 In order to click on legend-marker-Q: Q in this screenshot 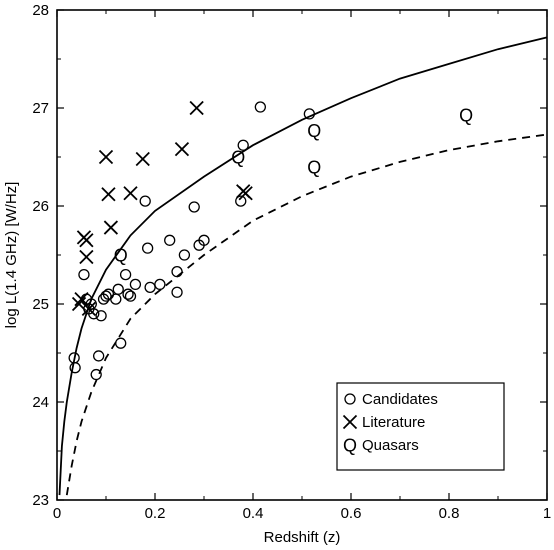, I will do `click(350, 446)`.